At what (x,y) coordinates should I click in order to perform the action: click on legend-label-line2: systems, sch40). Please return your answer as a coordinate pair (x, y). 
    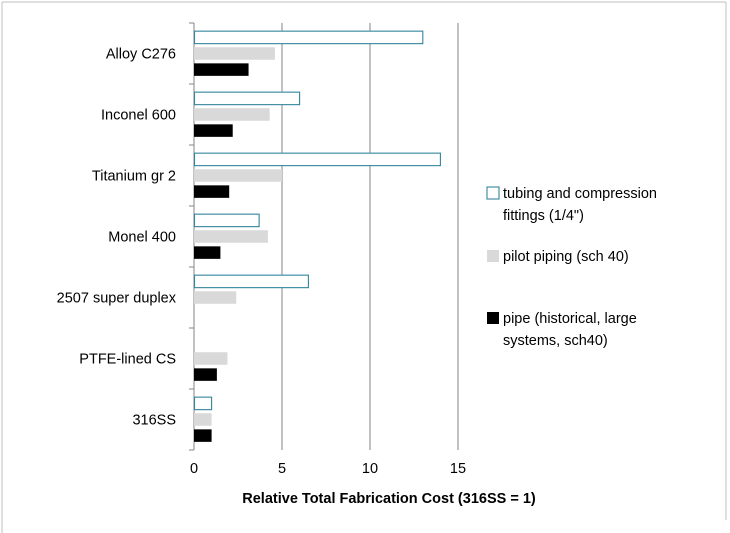
    Looking at the image, I should click on (555, 341).